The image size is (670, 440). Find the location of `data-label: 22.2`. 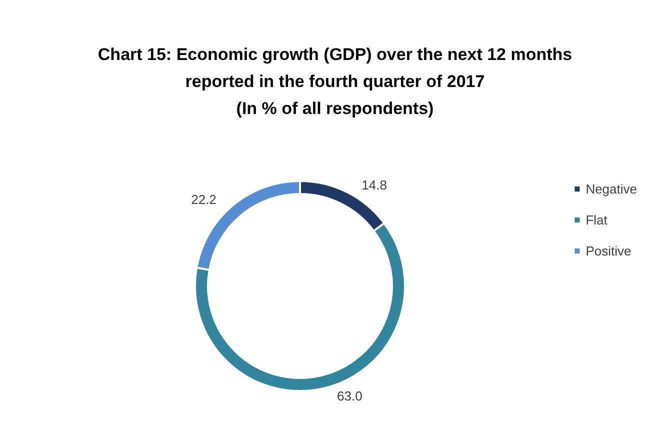

data-label: 22.2 is located at coordinates (203, 199).